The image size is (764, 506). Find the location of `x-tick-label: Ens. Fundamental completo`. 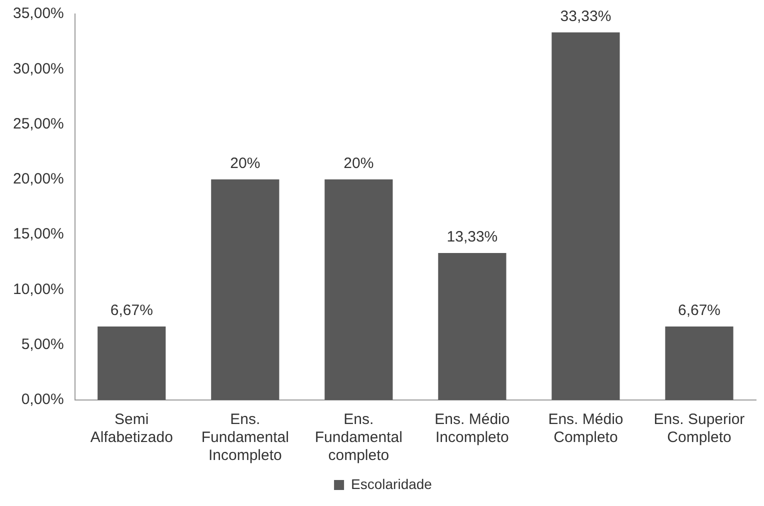

x-tick-label: Ens. Fundamental completo is located at coordinates (358, 437).